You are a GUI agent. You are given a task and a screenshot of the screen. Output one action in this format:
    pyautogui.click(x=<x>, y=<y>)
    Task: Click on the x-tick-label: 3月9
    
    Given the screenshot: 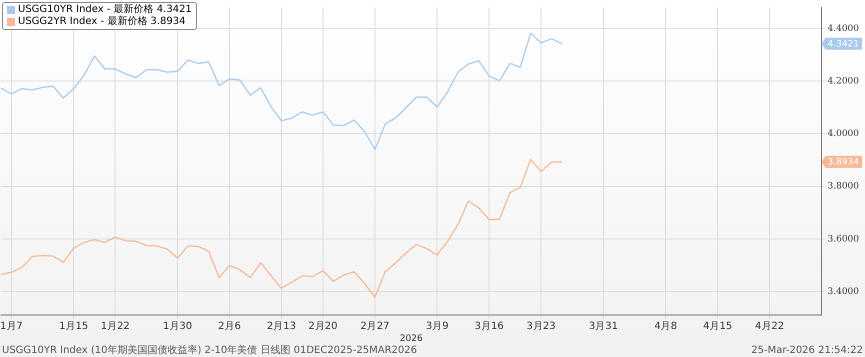 What is the action you would take?
    pyautogui.click(x=437, y=326)
    